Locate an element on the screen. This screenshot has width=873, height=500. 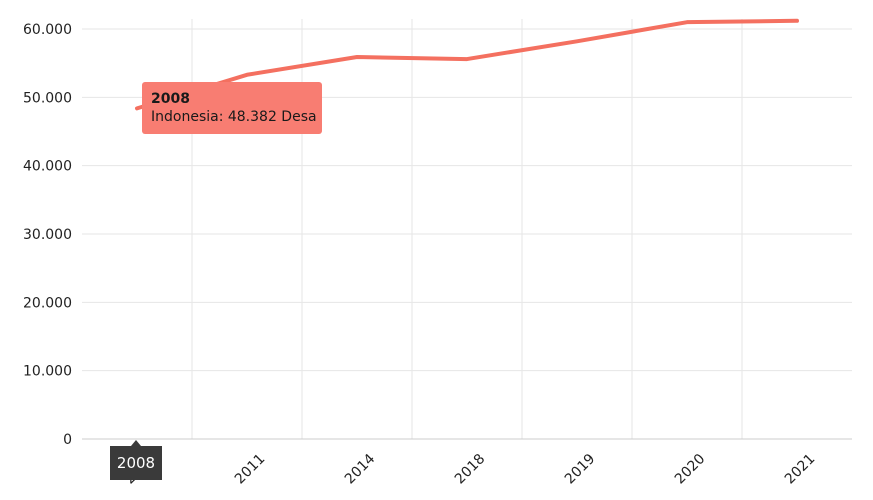
x-tick-label: 2011 is located at coordinates (250, 469).